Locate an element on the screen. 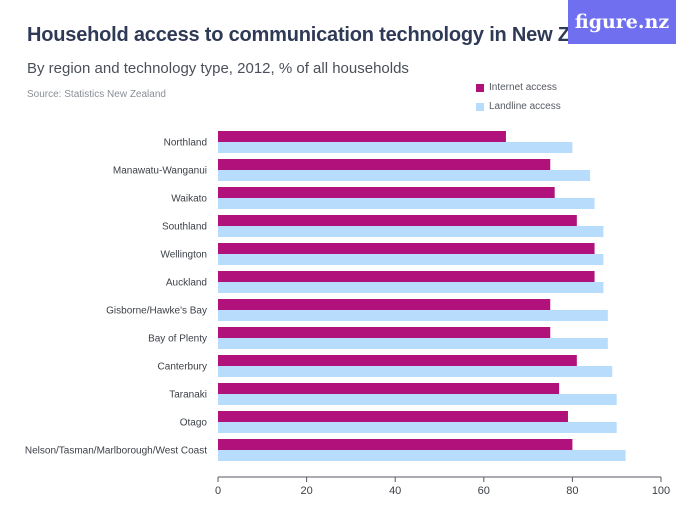 This screenshot has height=525, width=700. figure-nz-logo: figure.nz is located at coordinates (622, 22).